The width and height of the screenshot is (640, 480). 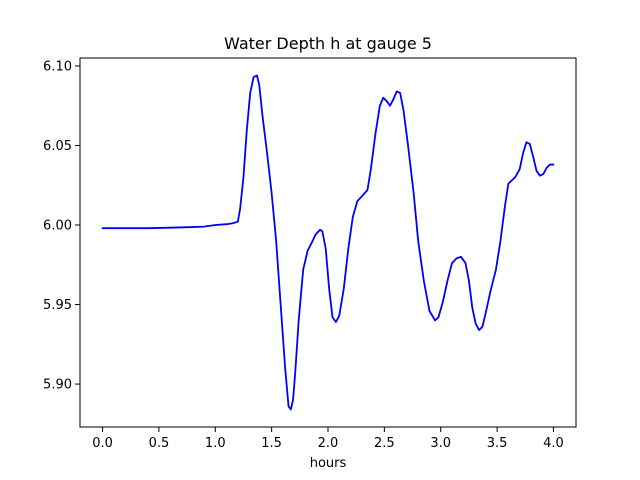 I want to click on x-tick-label: 1.0, so click(x=215, y=443).